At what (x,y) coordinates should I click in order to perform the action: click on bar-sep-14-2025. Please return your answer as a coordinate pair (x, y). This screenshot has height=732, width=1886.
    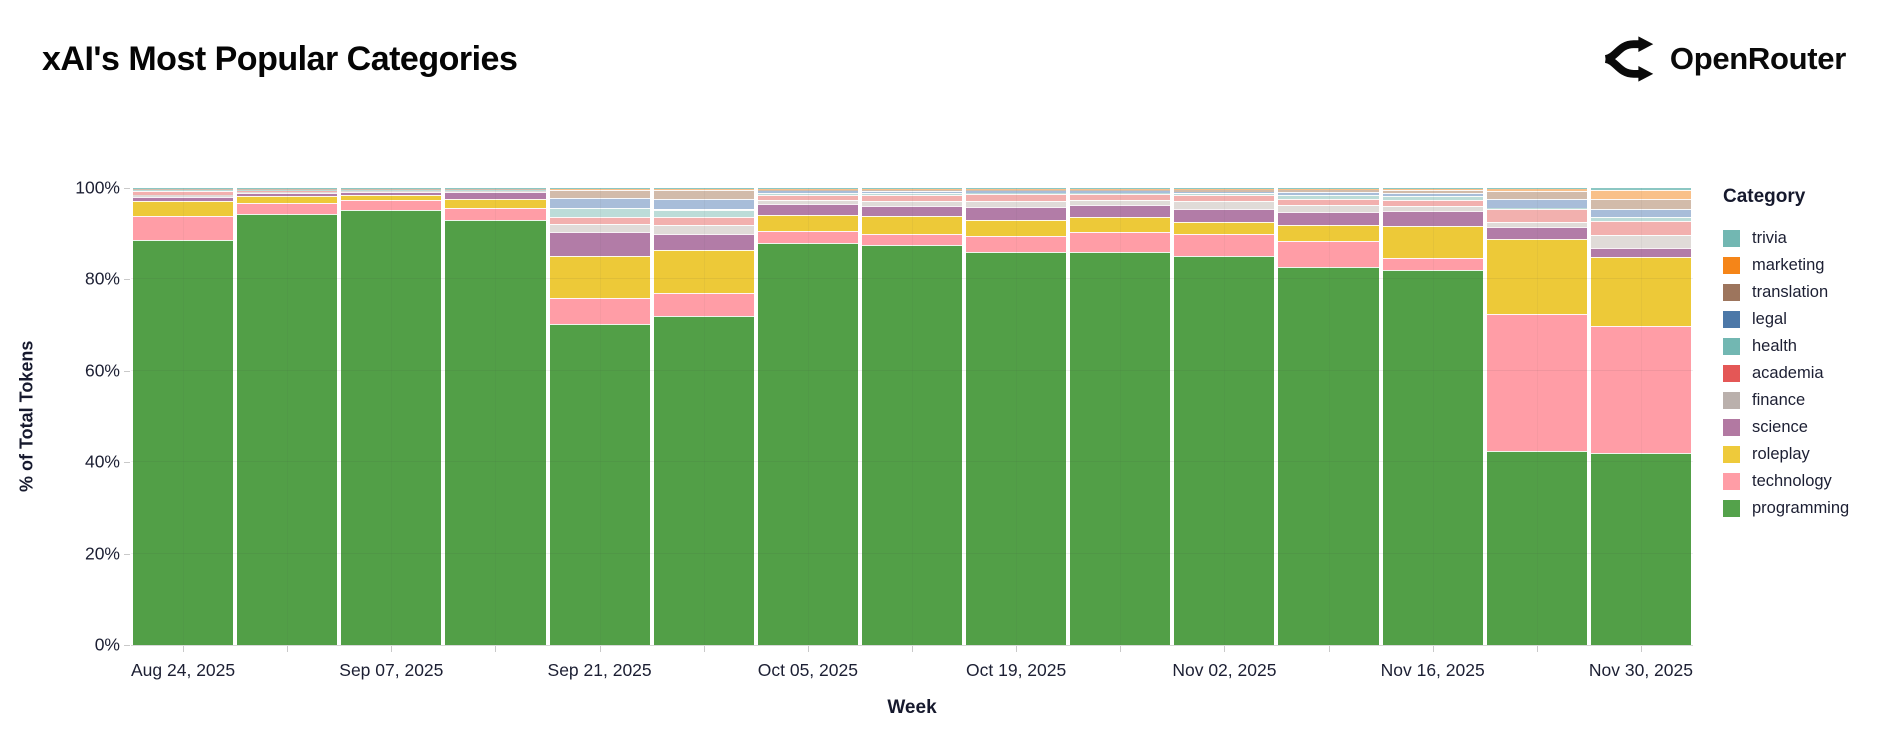
    Looking at the image, I should click on (495, 416).